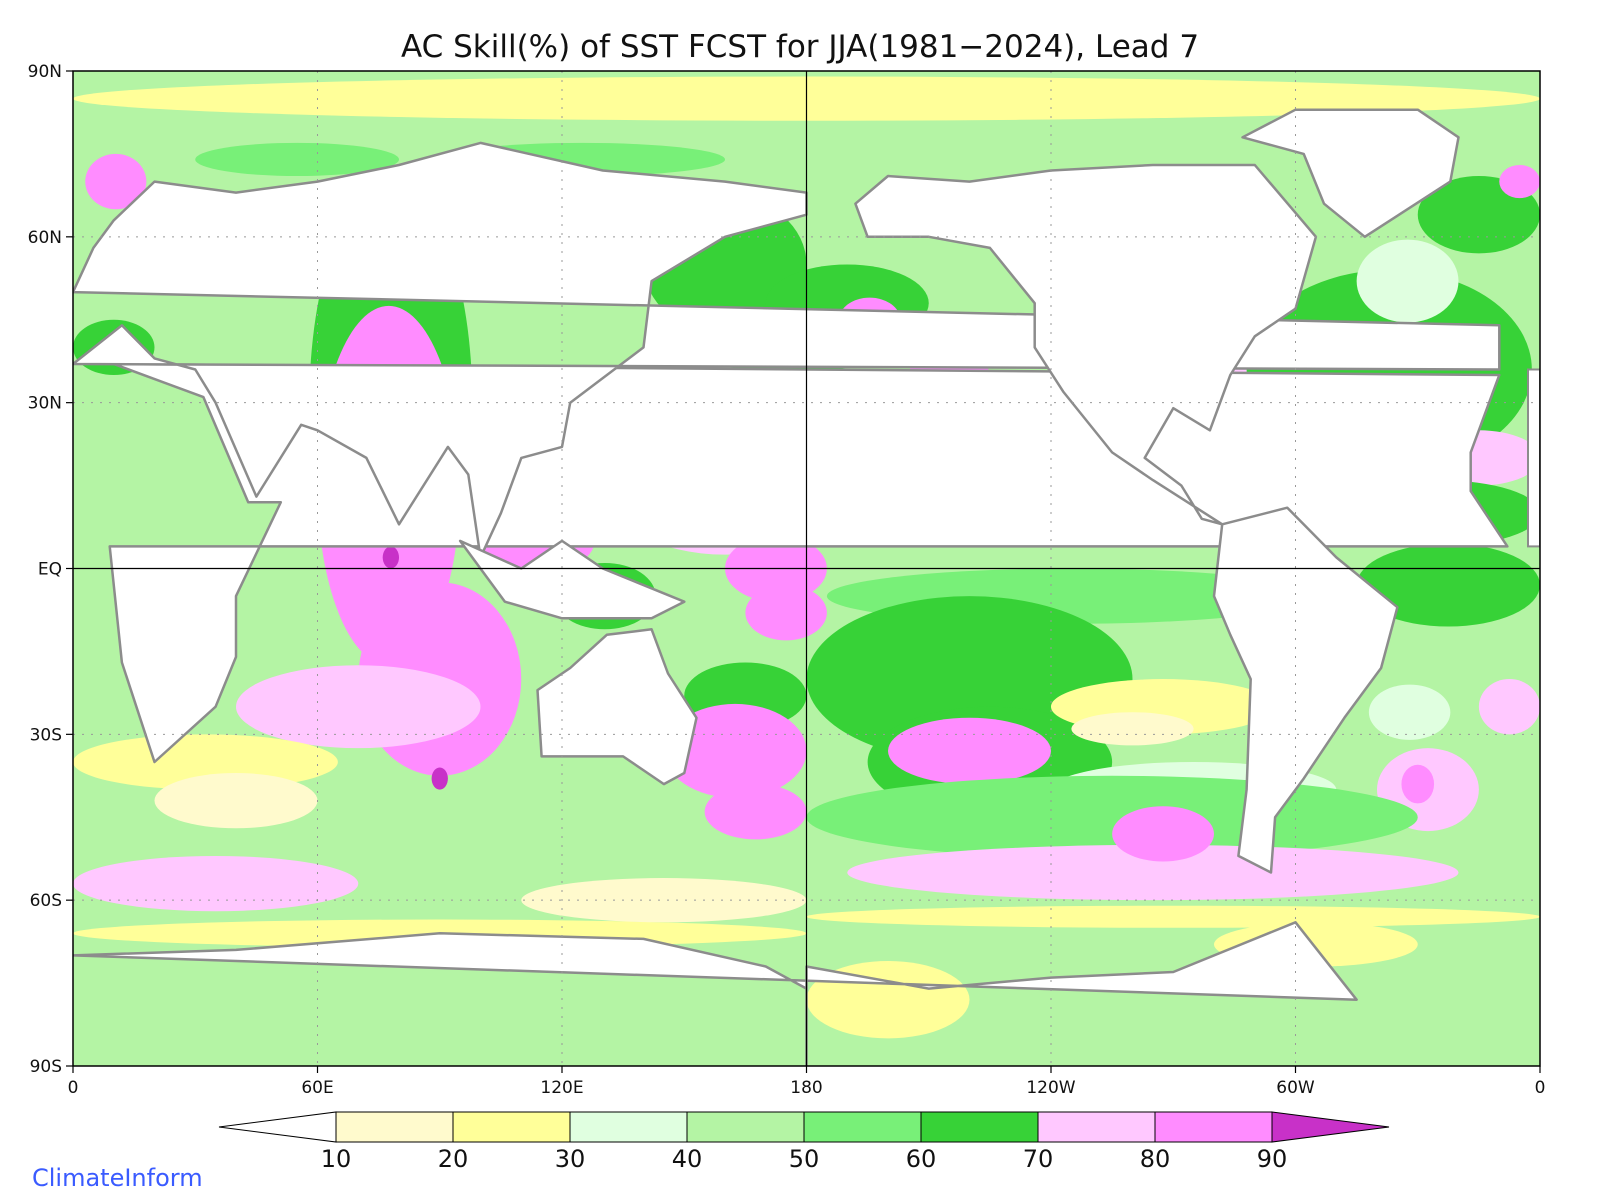  What do you see at coordinates (1295, 1088) in the screenshot?
I see `x-tick-label: 60W` at bounding box center [1295, 1088].